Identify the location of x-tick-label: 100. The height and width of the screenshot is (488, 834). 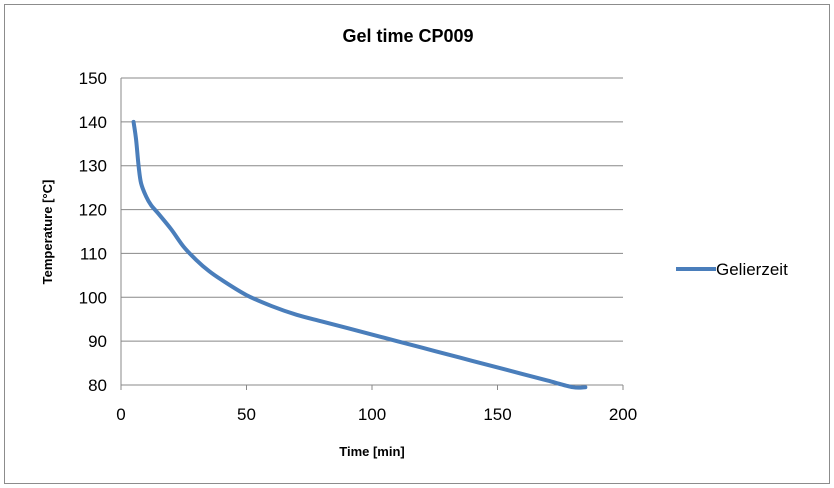
(372, 414).